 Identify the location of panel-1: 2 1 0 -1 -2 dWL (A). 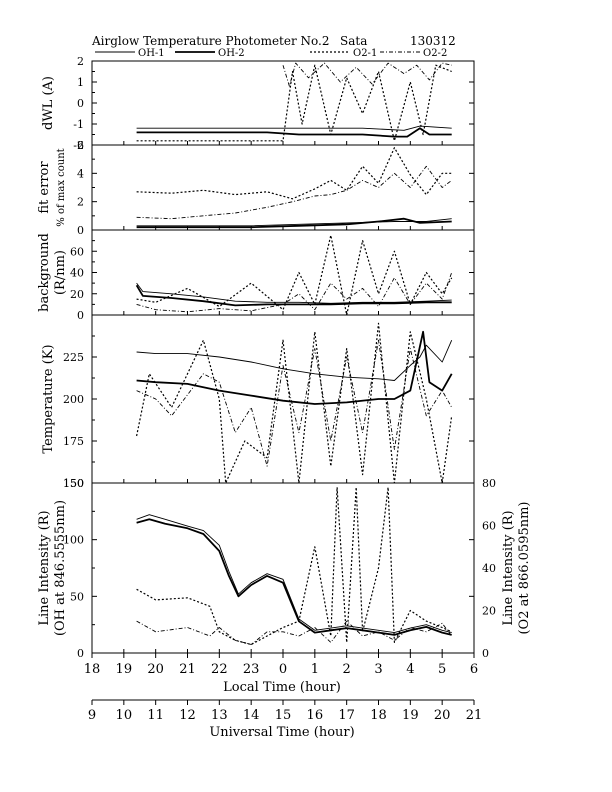
(258, 103).